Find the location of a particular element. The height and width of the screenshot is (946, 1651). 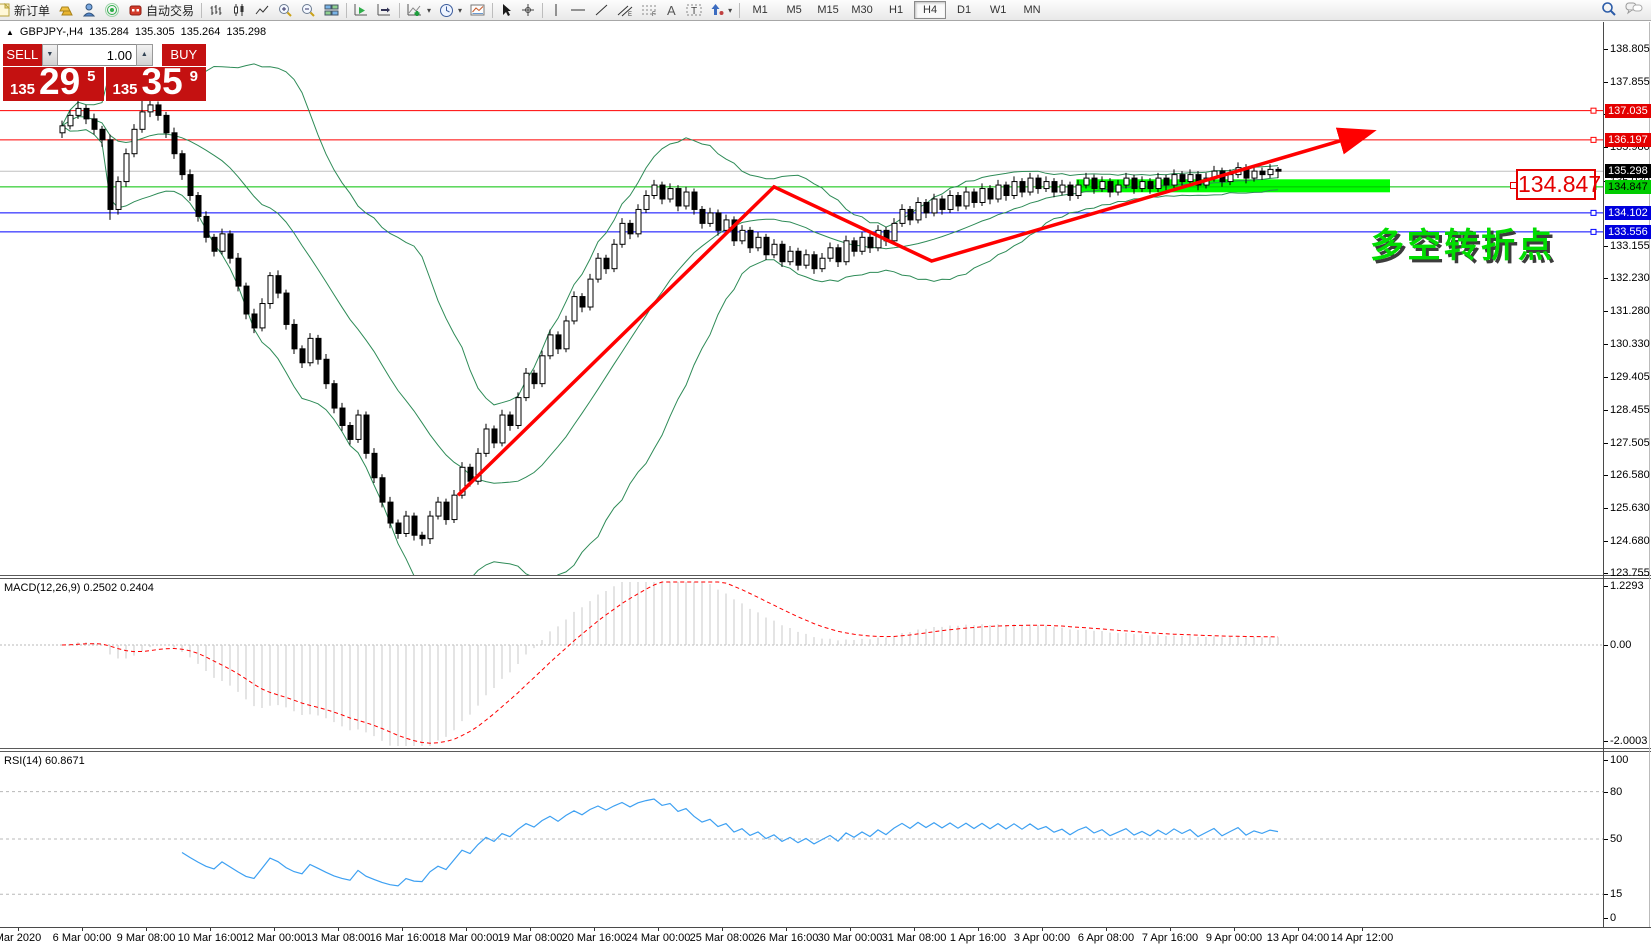

autotrading-label: 自动交易 is located at coordinates (170, 10).